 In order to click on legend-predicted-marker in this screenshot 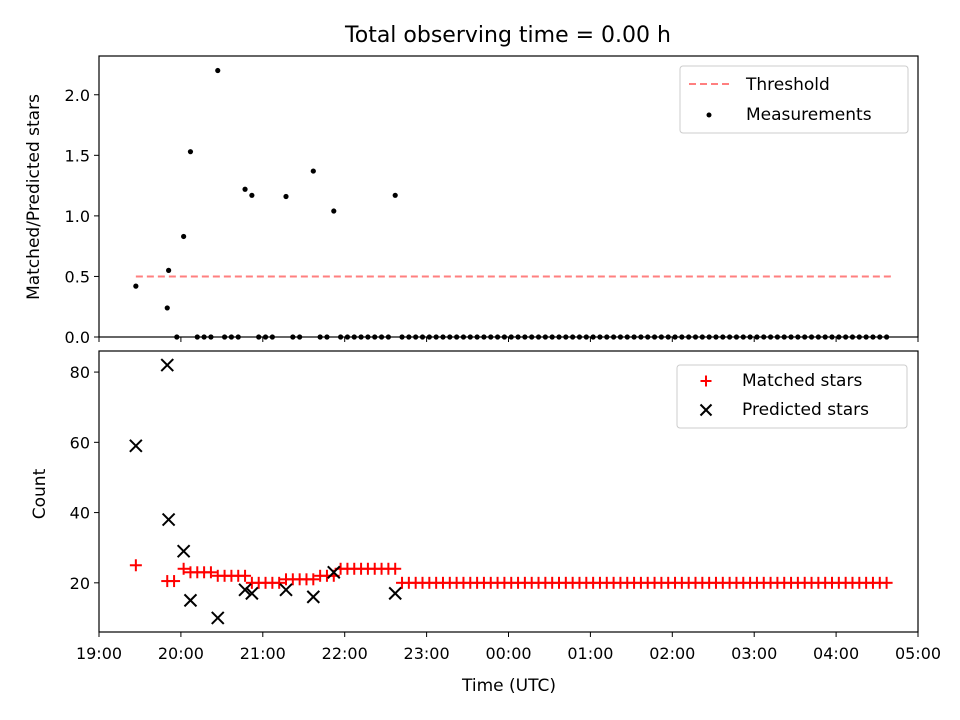, I will do `click(706, 410)`.